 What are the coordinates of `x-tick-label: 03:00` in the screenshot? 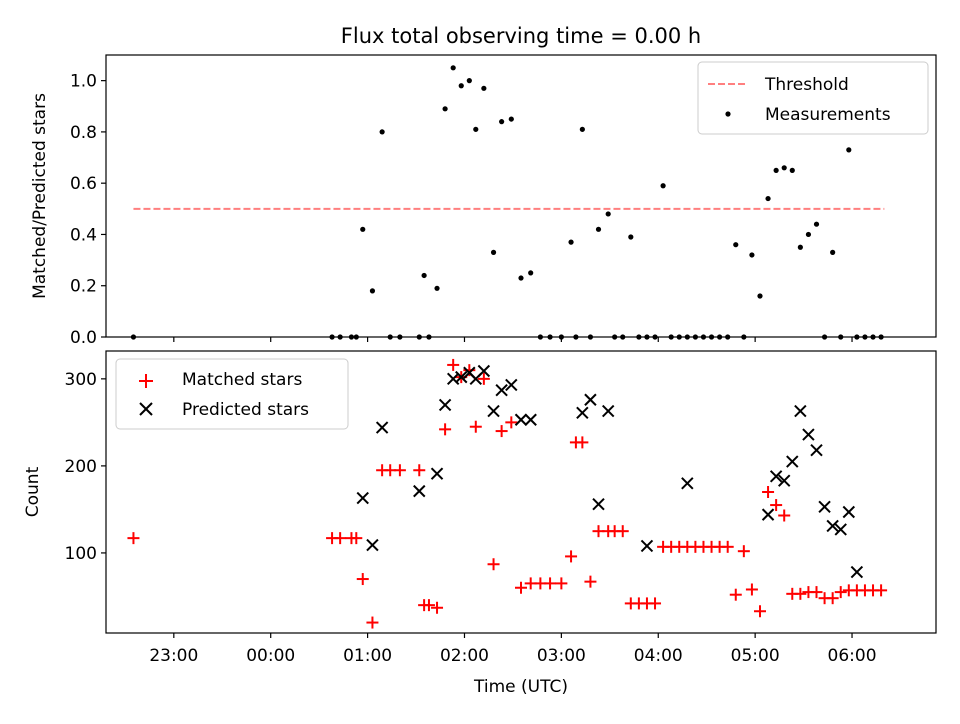 It's located at (561, 656).